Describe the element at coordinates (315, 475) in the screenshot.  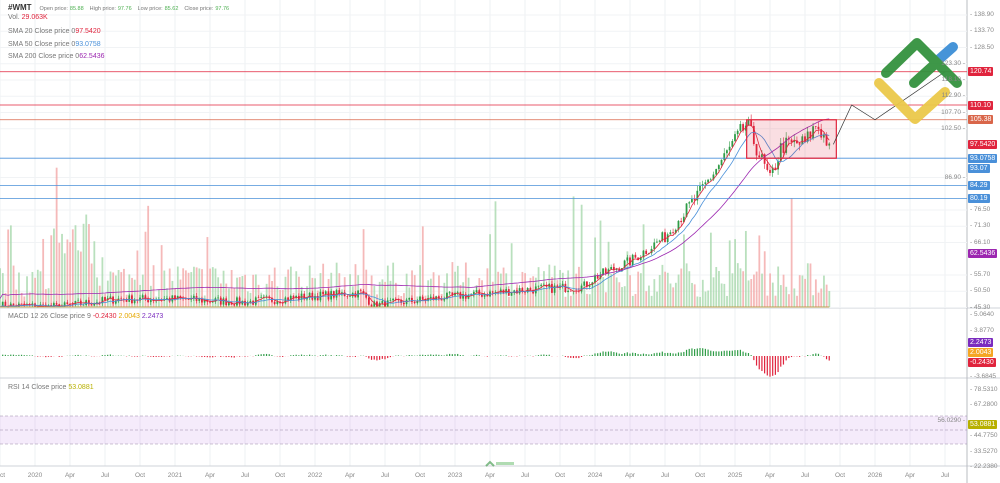
I see `time-tick: 2022` at that location.